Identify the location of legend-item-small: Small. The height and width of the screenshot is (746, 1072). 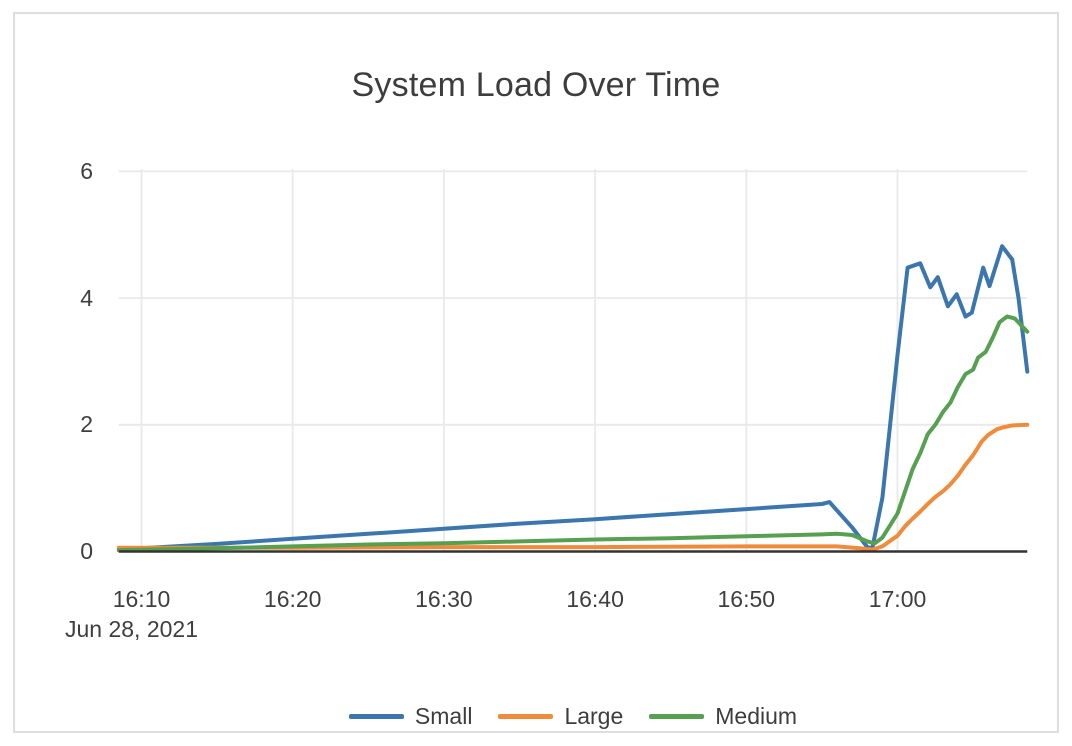
(410, 716).